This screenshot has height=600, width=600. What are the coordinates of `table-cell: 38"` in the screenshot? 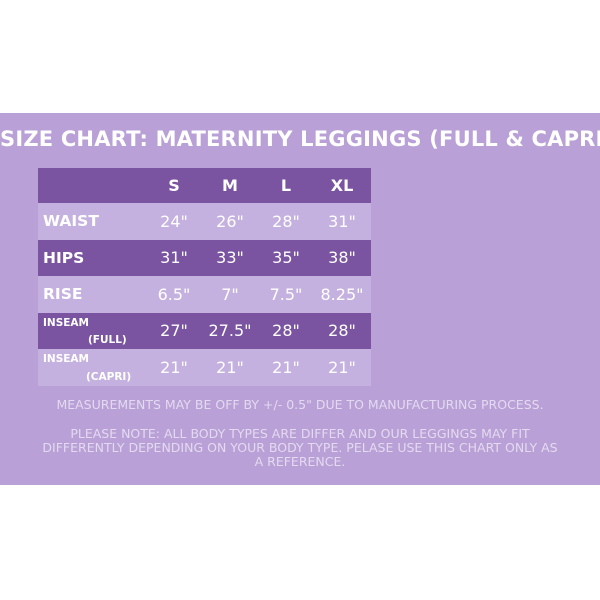 It's located at (342, 258).